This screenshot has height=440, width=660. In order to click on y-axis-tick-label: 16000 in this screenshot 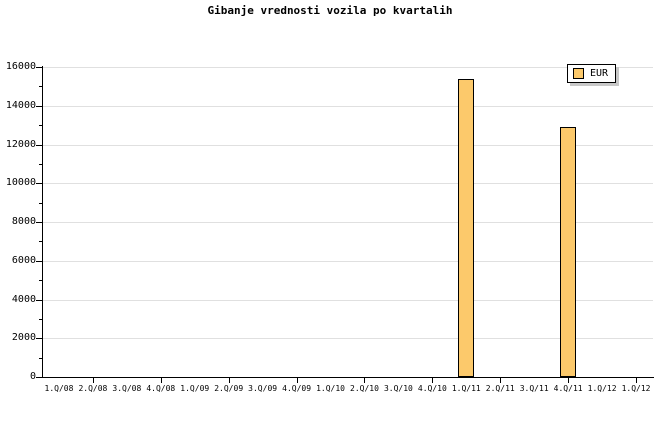, I will do `click(20, 66)`.